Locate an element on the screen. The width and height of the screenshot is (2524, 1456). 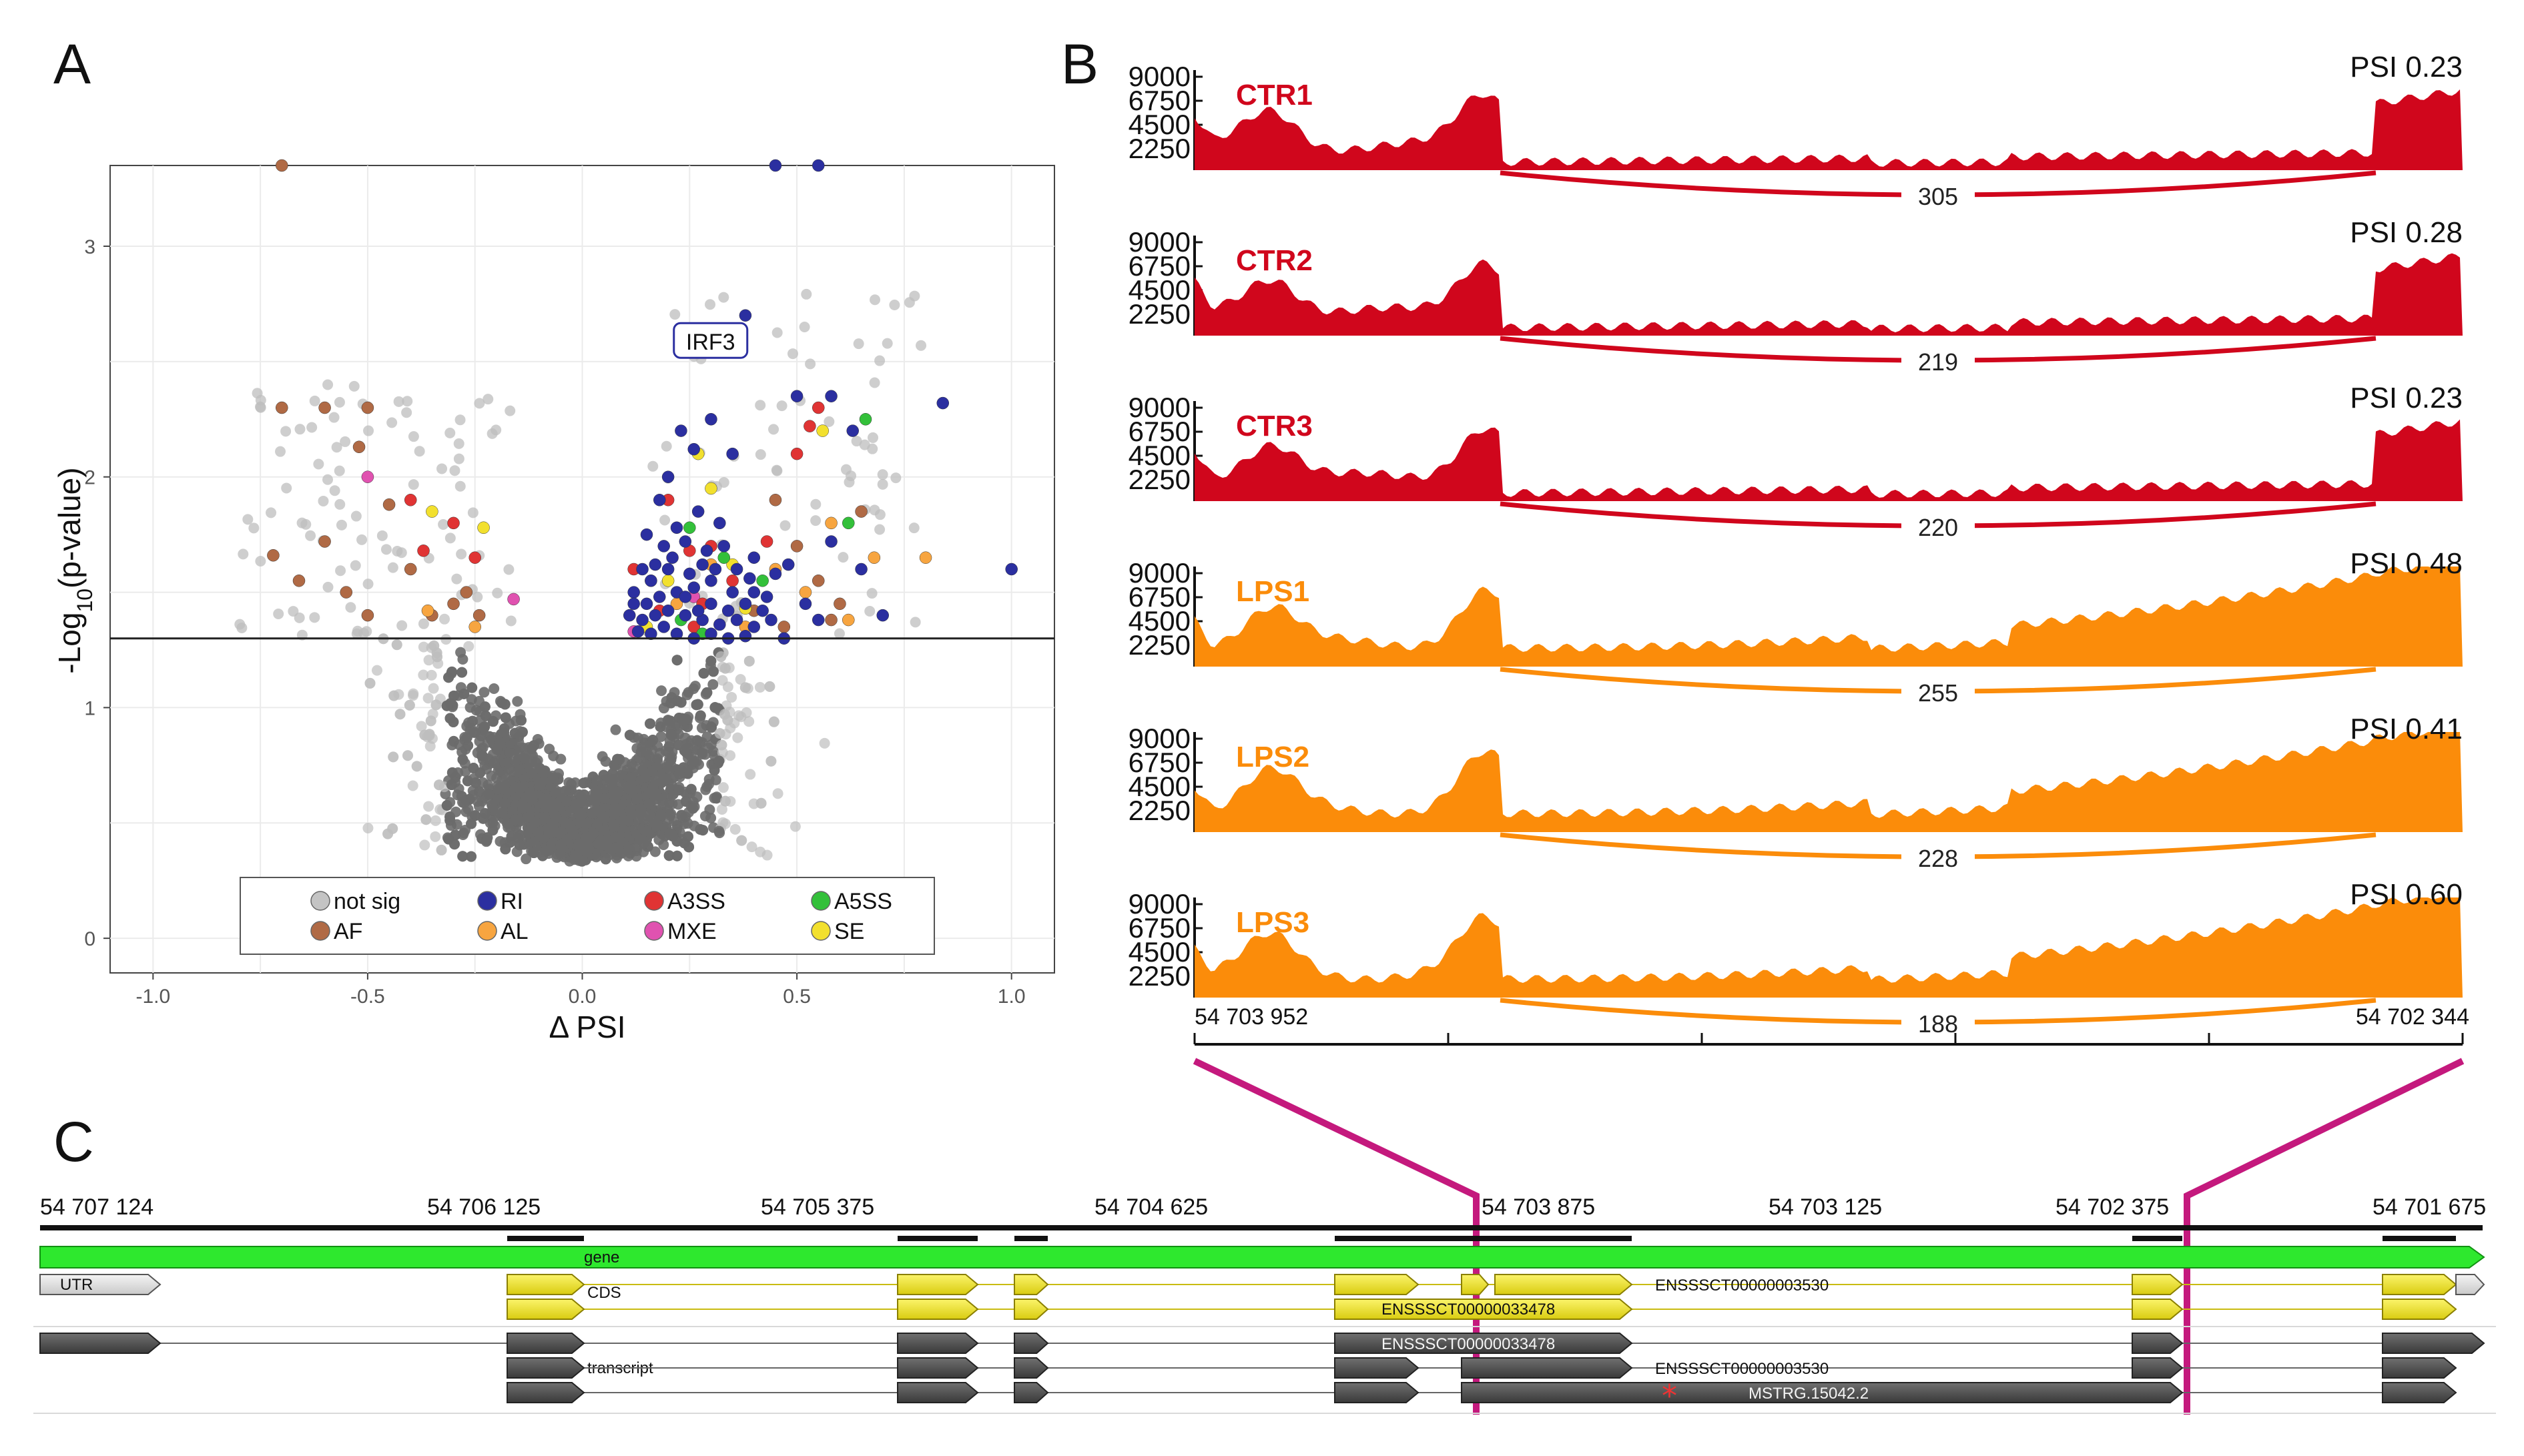
irf3-label-box is located at coordinates (711, 340).